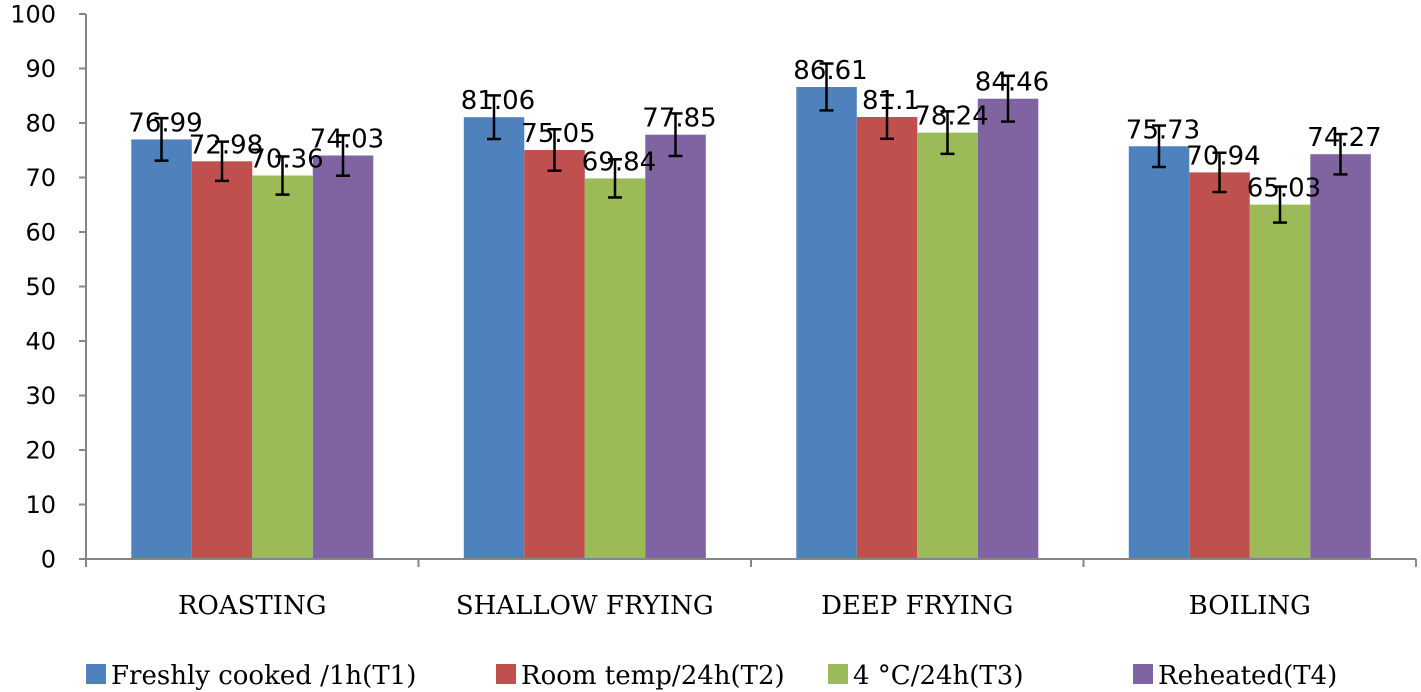  I want to click on data-label: 75.05, so click(558, 134).